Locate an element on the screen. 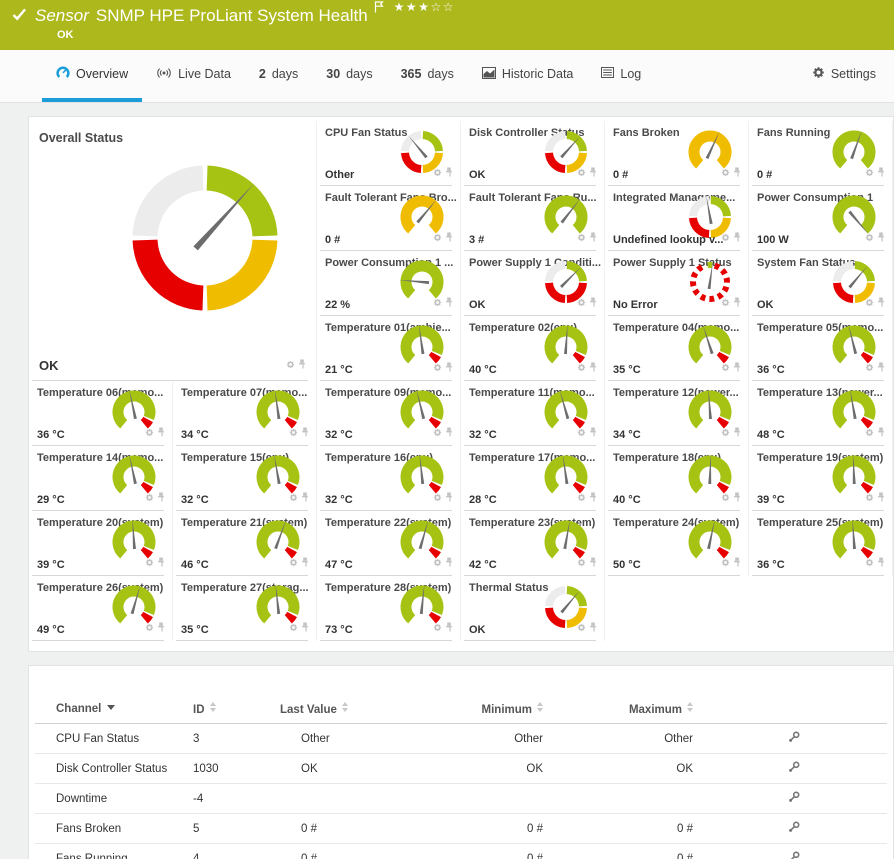  tab-log: Log is located at coordinates (621, 76).